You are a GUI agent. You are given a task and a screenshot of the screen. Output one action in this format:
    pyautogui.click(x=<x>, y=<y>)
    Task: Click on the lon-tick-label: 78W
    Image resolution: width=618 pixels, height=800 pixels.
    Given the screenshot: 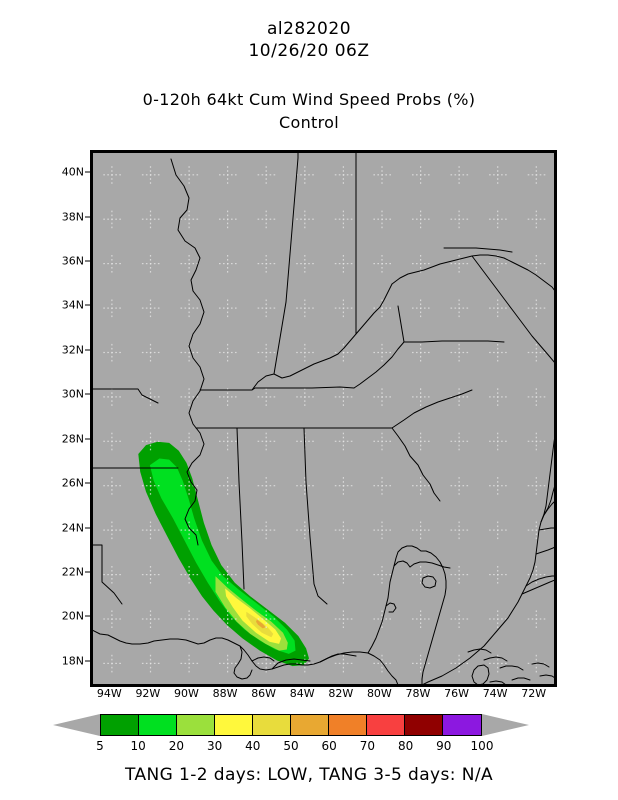 What is the action you would take?
    pyautogui.click(x=418, y=693)
    